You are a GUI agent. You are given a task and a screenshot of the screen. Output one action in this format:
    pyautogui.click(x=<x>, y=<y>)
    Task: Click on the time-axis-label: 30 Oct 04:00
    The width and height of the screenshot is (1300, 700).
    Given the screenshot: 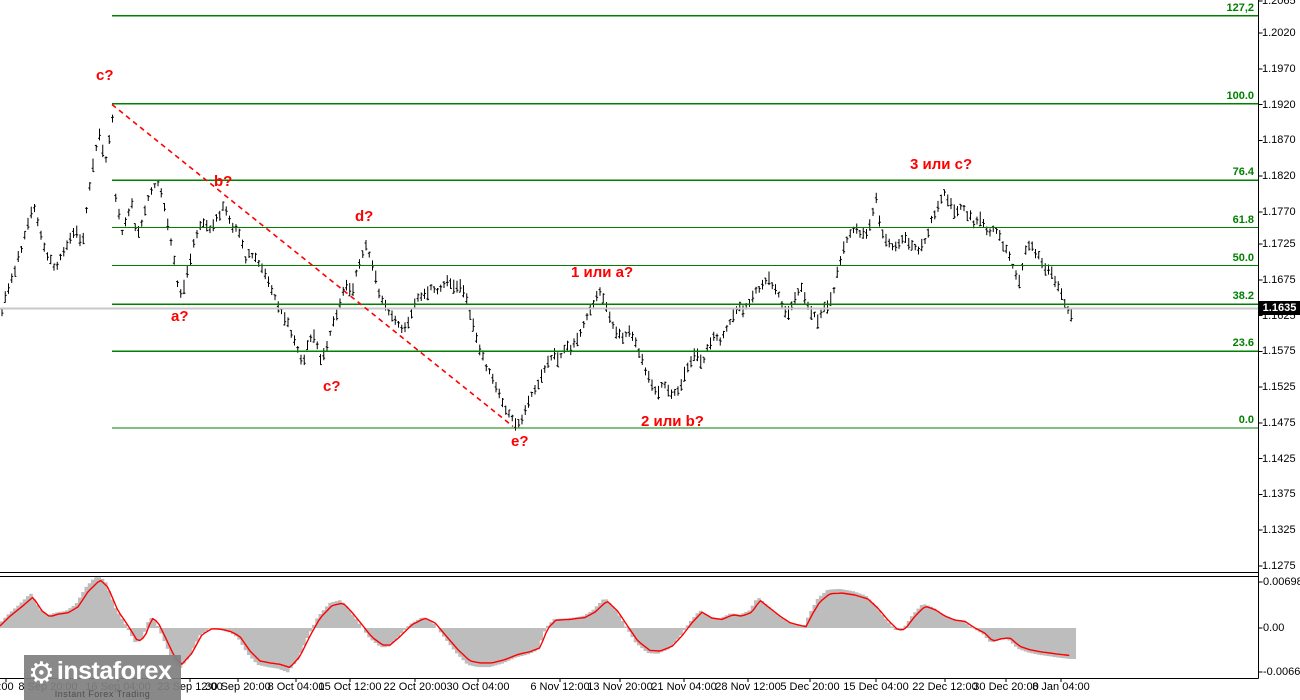 What is the action you would take?
    pyautogui.click(x=478, y=687)
    